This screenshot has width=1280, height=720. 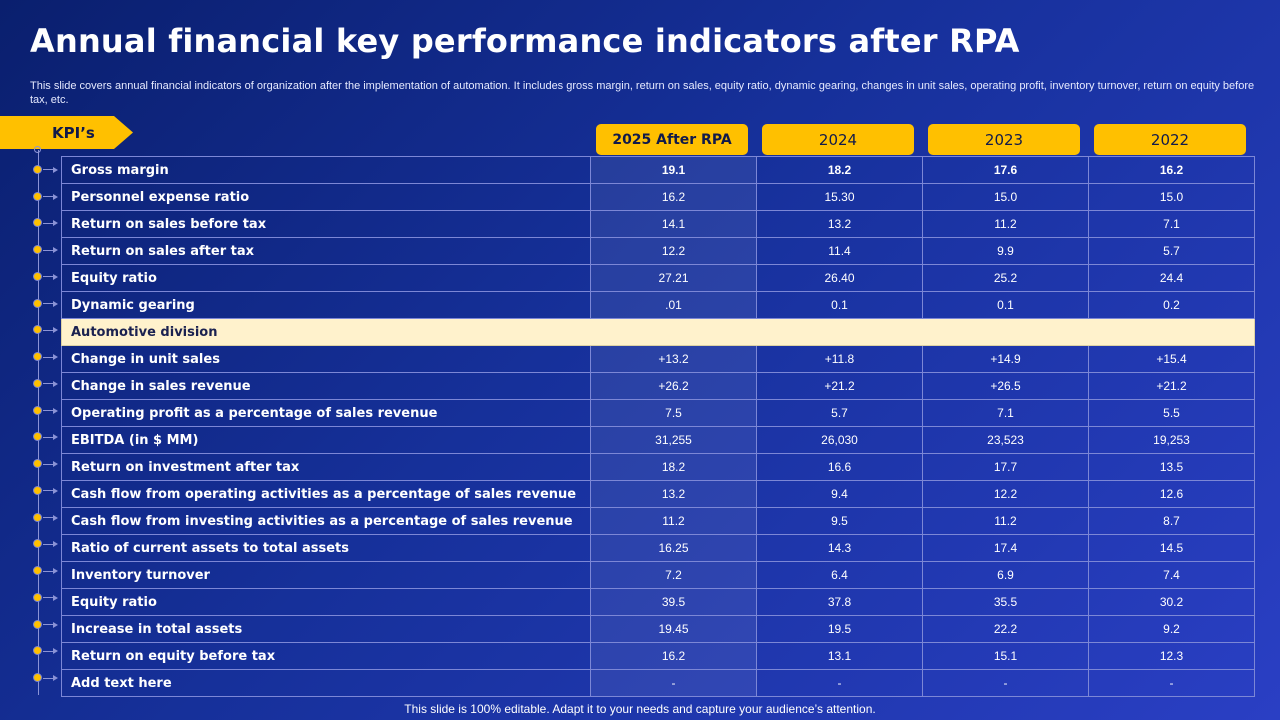 I want to click on kpi-value: 13.1, so click(x=839, y=656).